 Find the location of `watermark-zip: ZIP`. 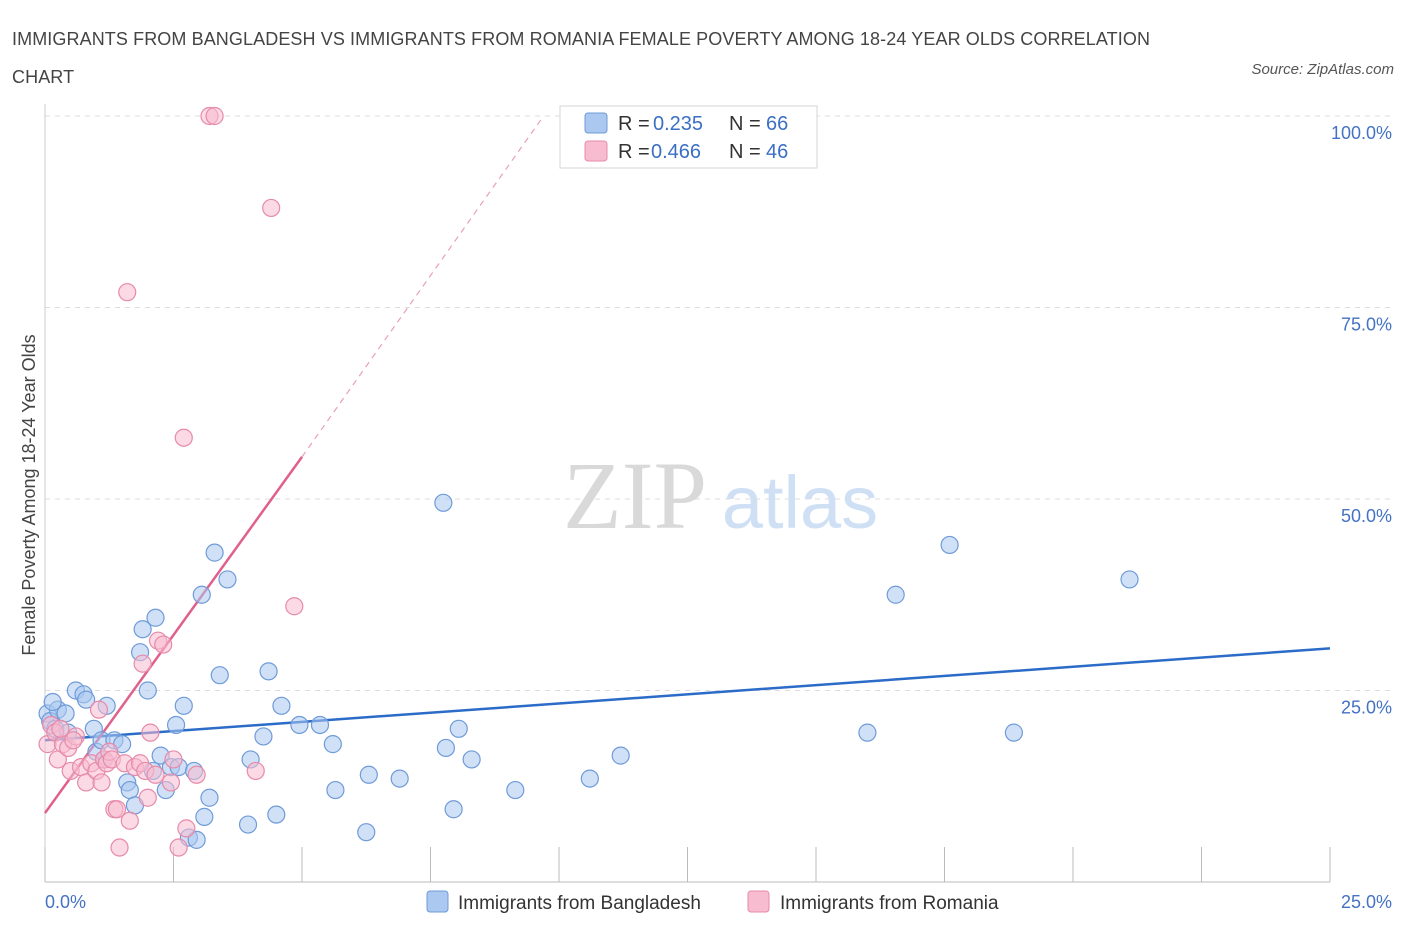

watermark-zip: ZIP is located at coordinates (635, 495).